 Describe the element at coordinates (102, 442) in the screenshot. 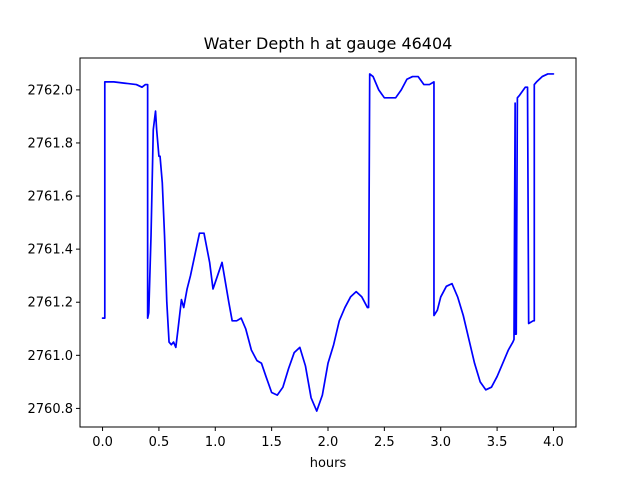

I see `x-tick-label: 0.0` at that location.